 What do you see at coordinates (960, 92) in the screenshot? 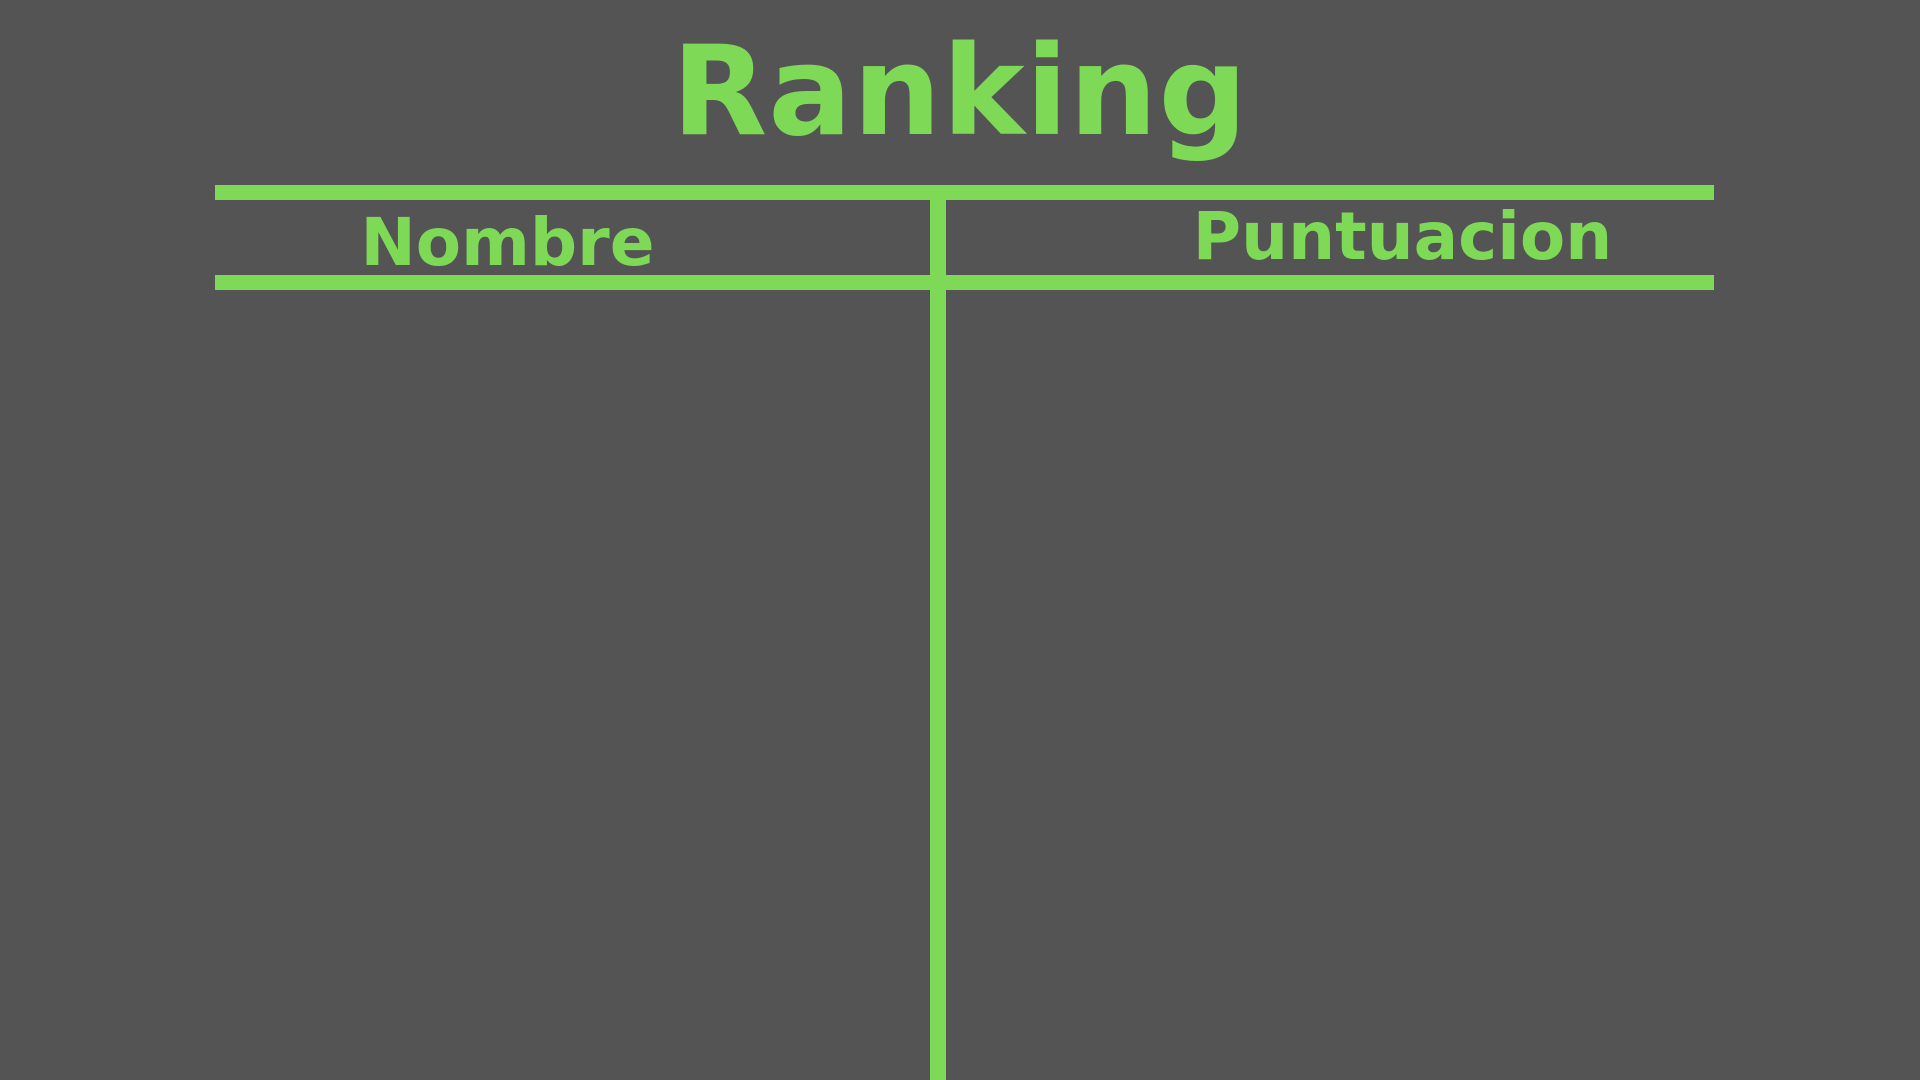
I see `ranking-title: Ranking` at bounding box center [960, 92].